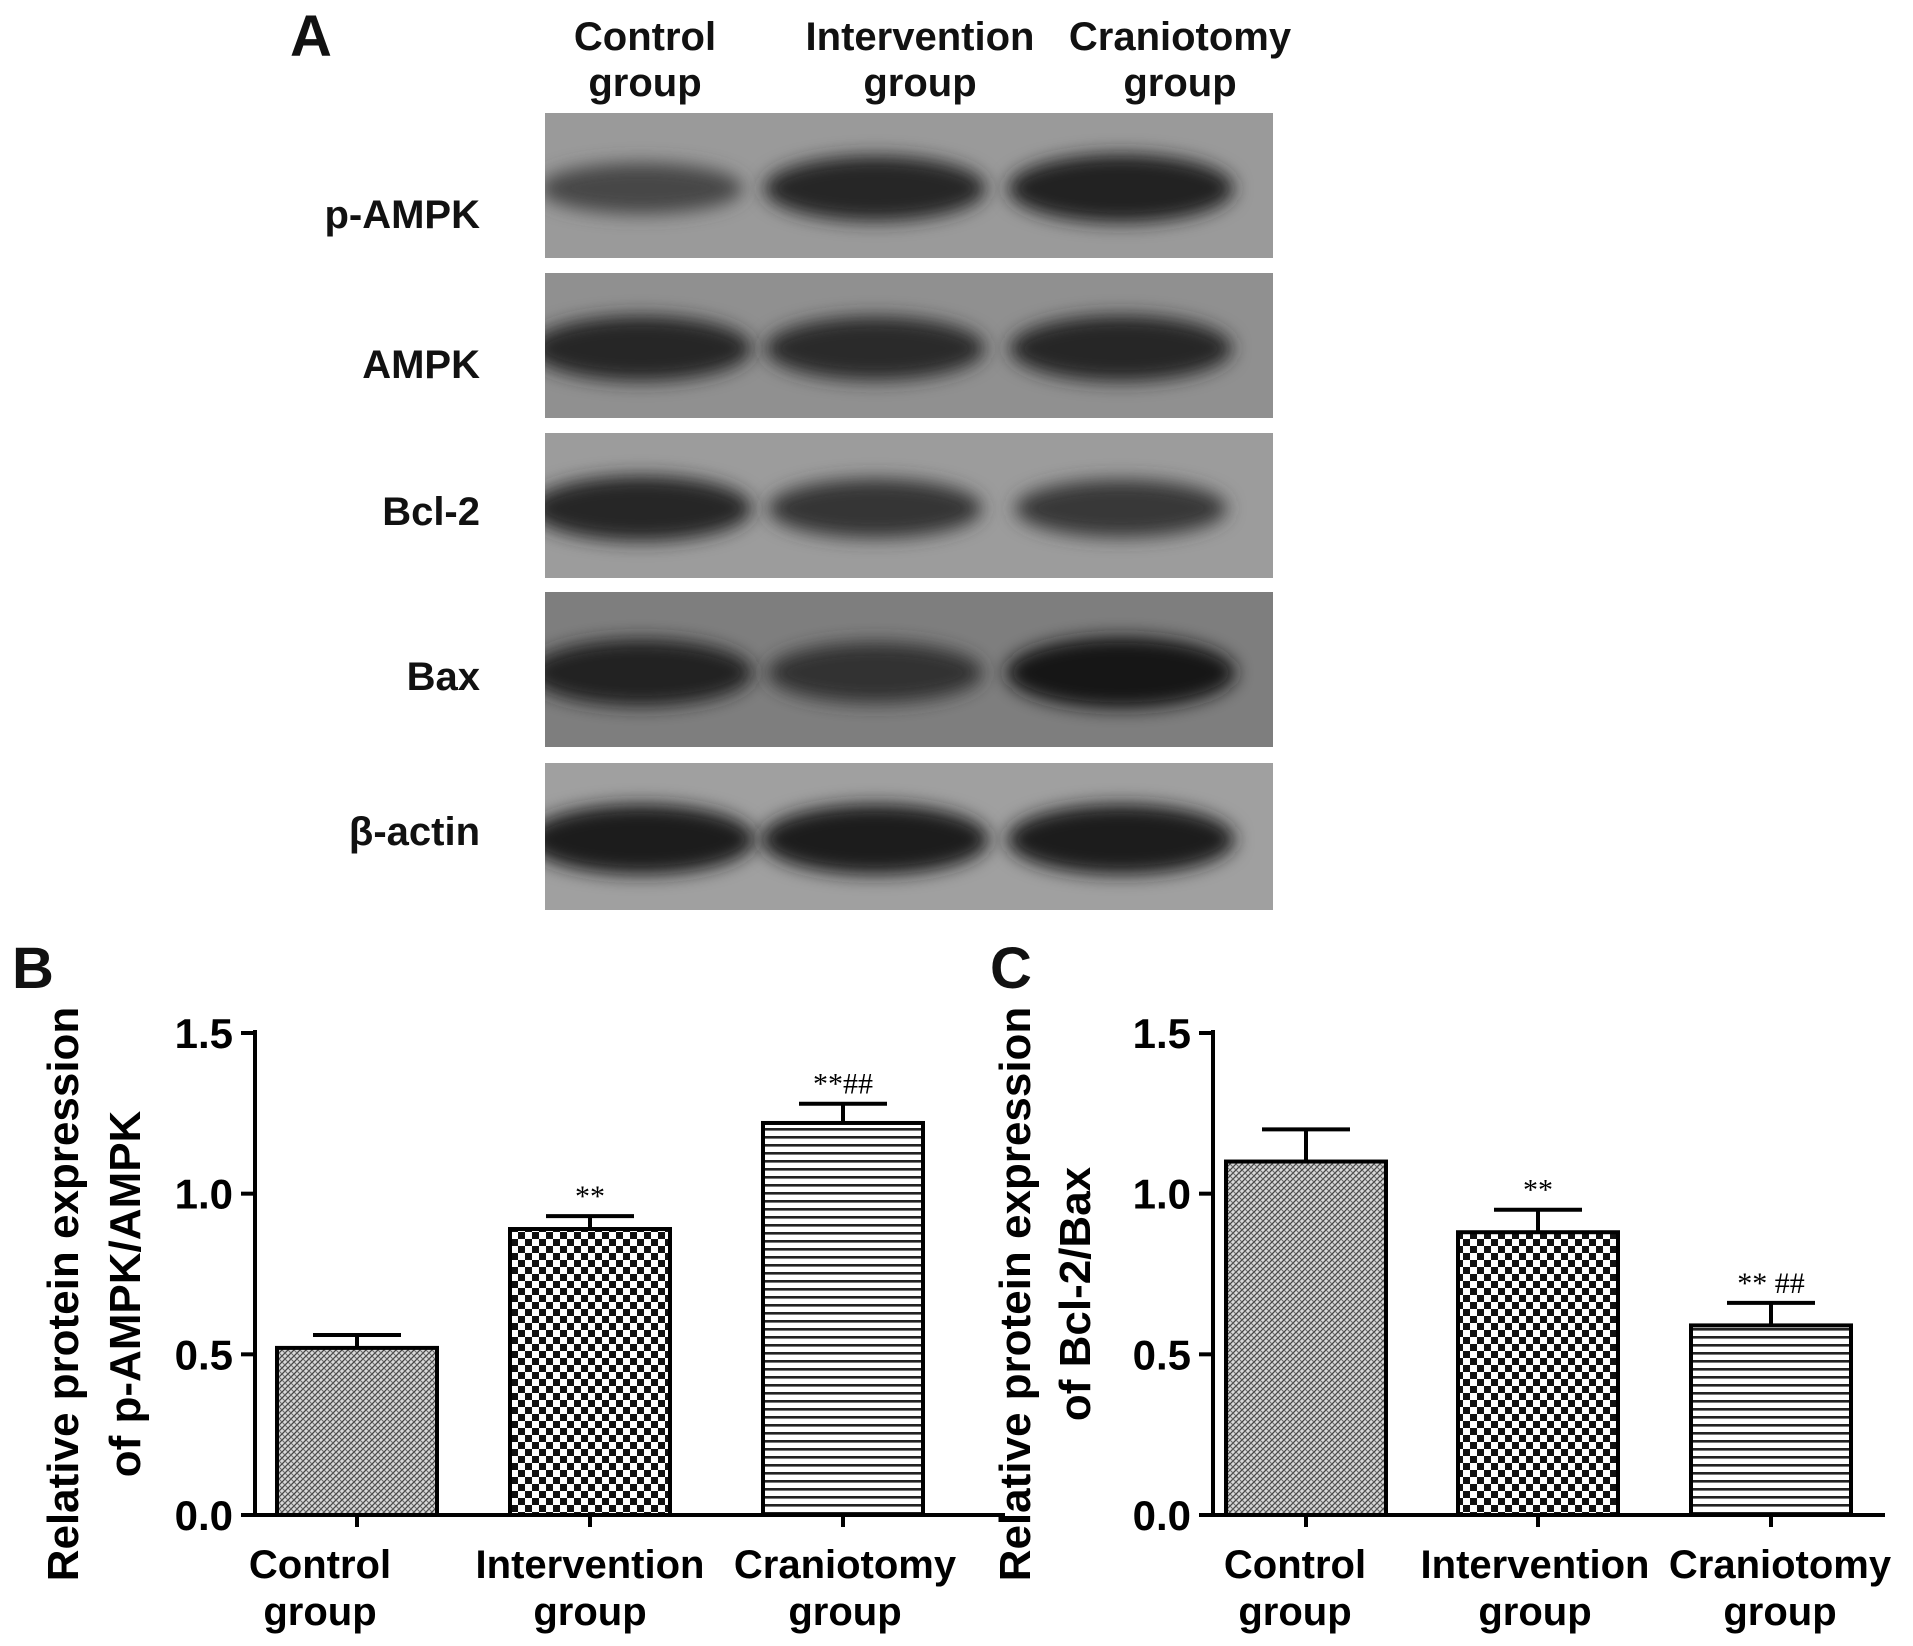 This screenshot has width=1913, height=1646. What do you see at coordinates (402, 215) in the screenshot?
I see `blot-label-p-ampk: p-AMPK` at bounding box center [402, 215].